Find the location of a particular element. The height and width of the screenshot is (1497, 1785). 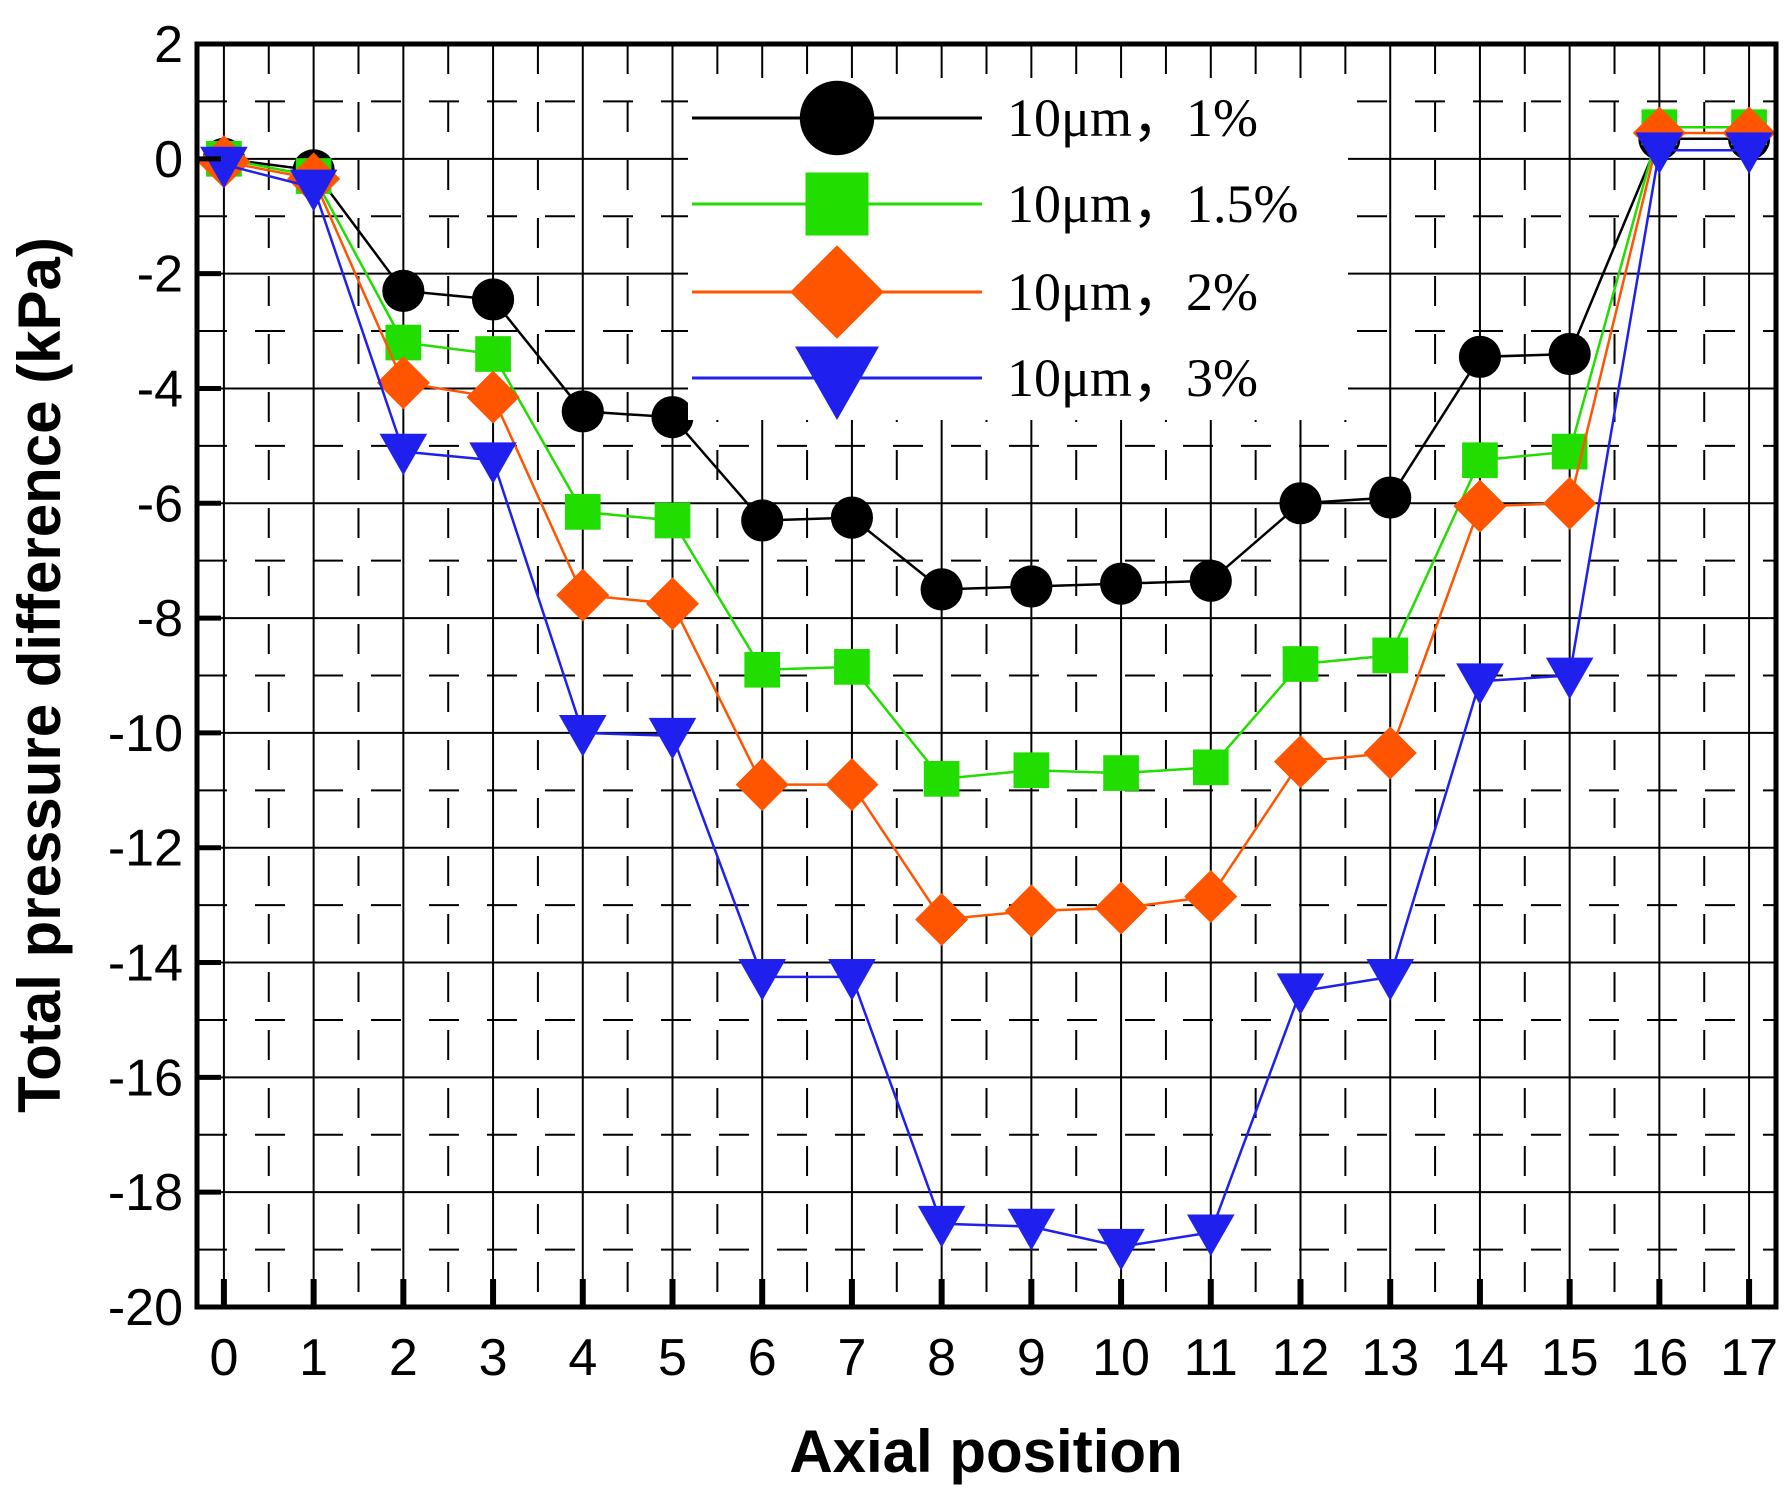

y-axis-title: Total pressure difference (kPa) is located at coordinates (39, 675).